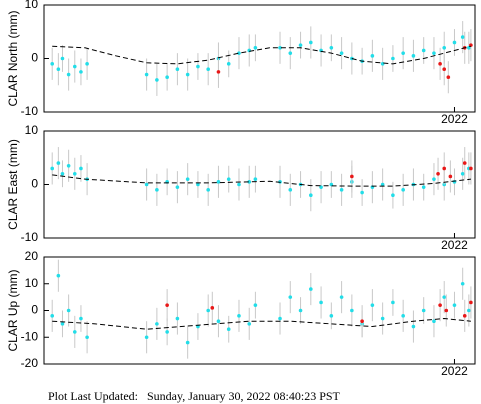 This screenshot has height=404, width=481. I want to click on y-tick-label: 20, so click(32, 256).